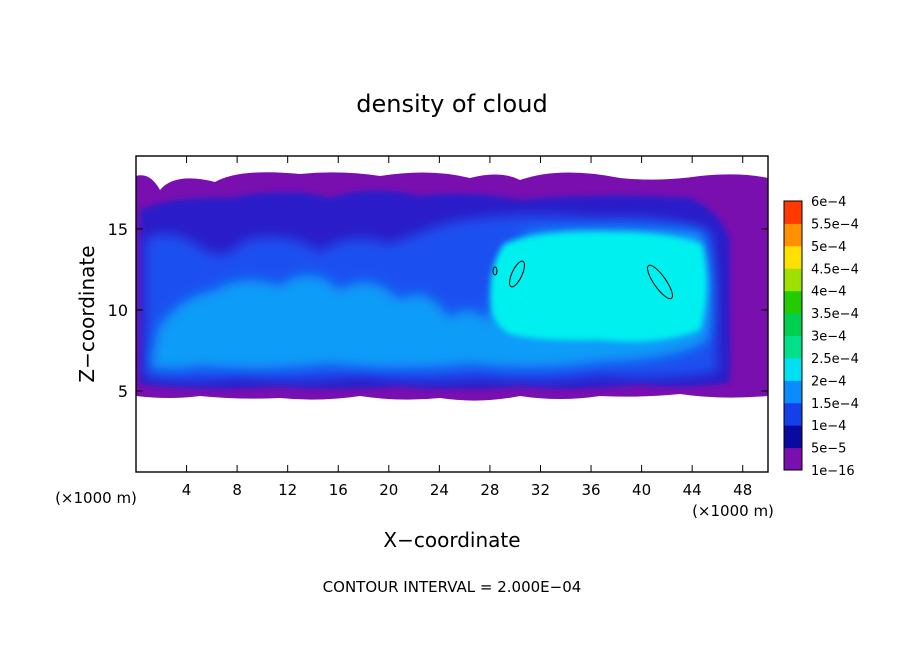 The height and width of the screenshot is (654, 904). What do you see at coordinates (828, 247) in the screenshot?
I see `colorbar-label: 5e−4` at bounding box center [828, 247].